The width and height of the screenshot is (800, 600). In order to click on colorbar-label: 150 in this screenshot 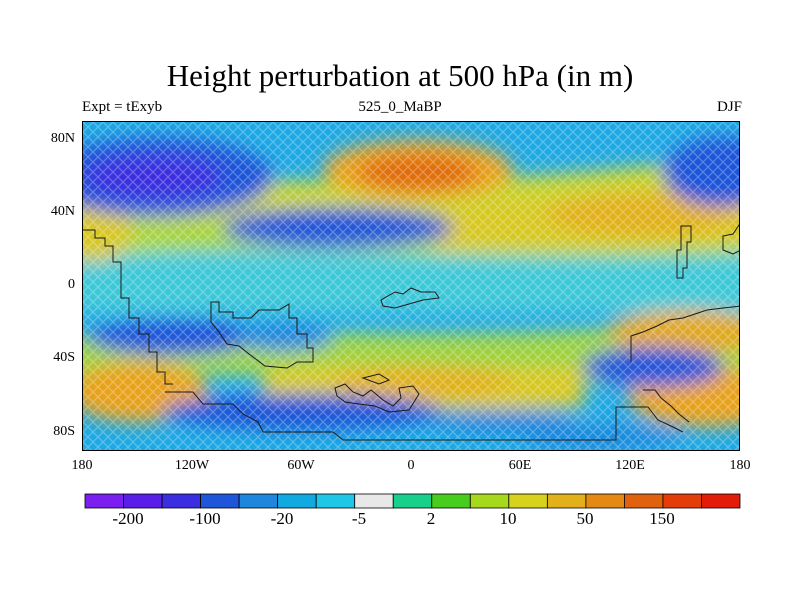, I will do `click(662, 518)`.